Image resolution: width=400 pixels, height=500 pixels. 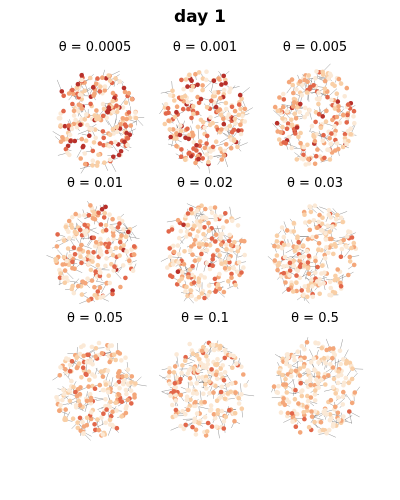 I want to click on panel-title: θ = 0.001, so click(x=205, y=47).